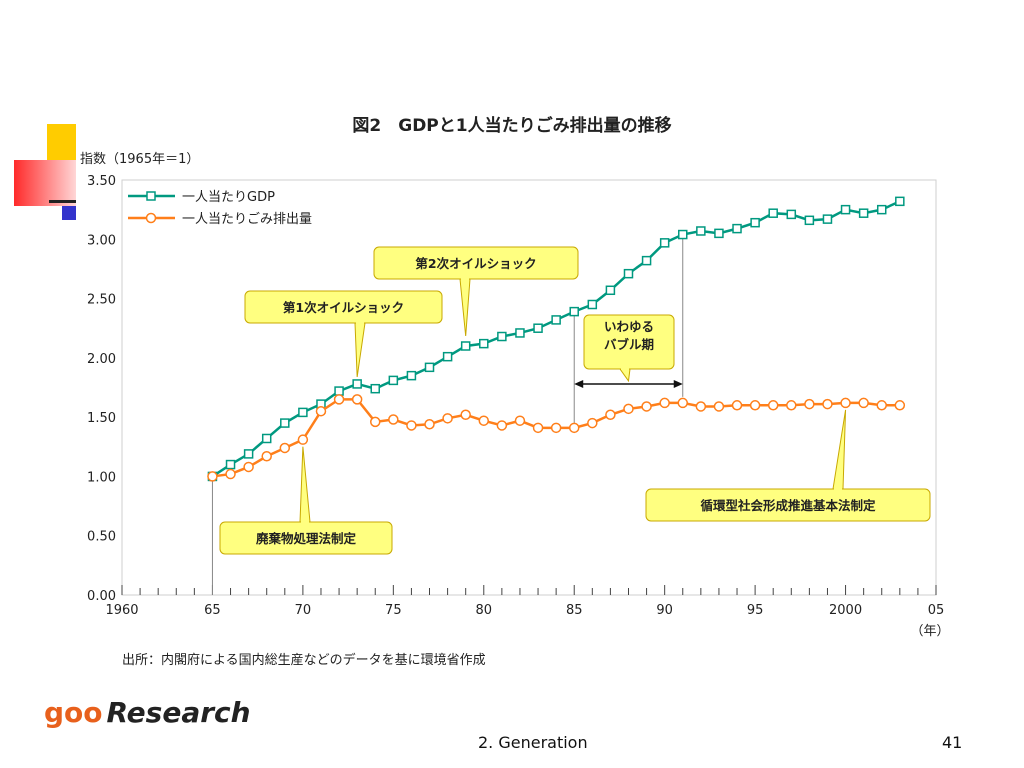 The height and width of the screenshot is (768, 1024). What do you see at coordinates (69, 213) in the screenshot?
I see `deco-blue-square` at bounding box center [69, 213].